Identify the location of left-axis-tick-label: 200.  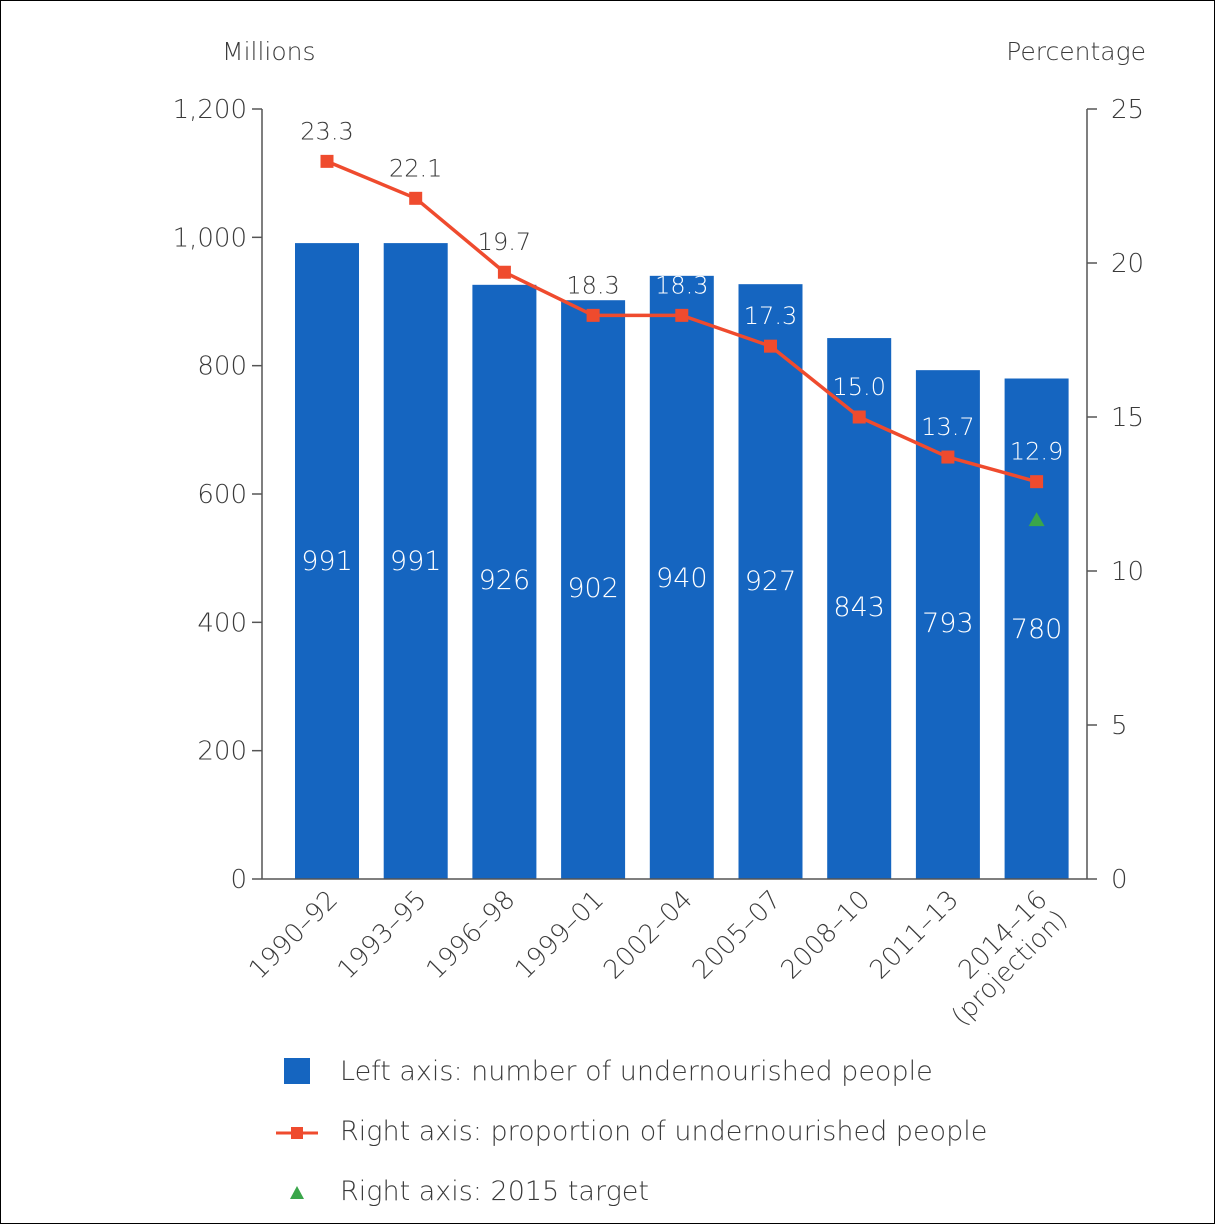
(222, 752).